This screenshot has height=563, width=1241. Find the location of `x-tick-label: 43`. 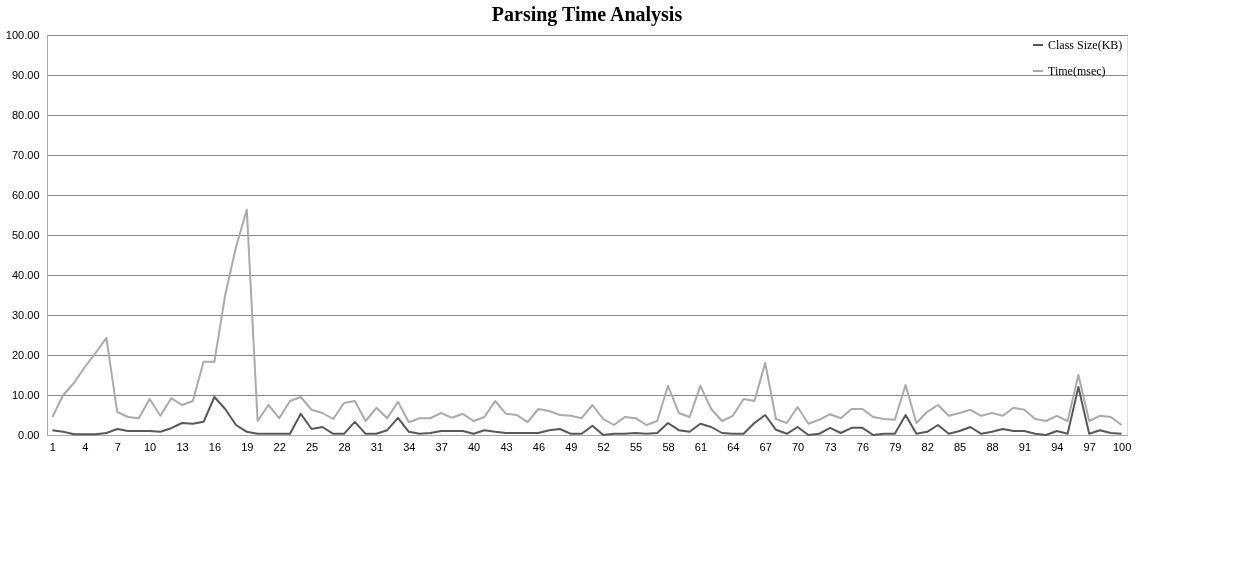

x-tick-label: 43 is located at coordinates (506, 446).